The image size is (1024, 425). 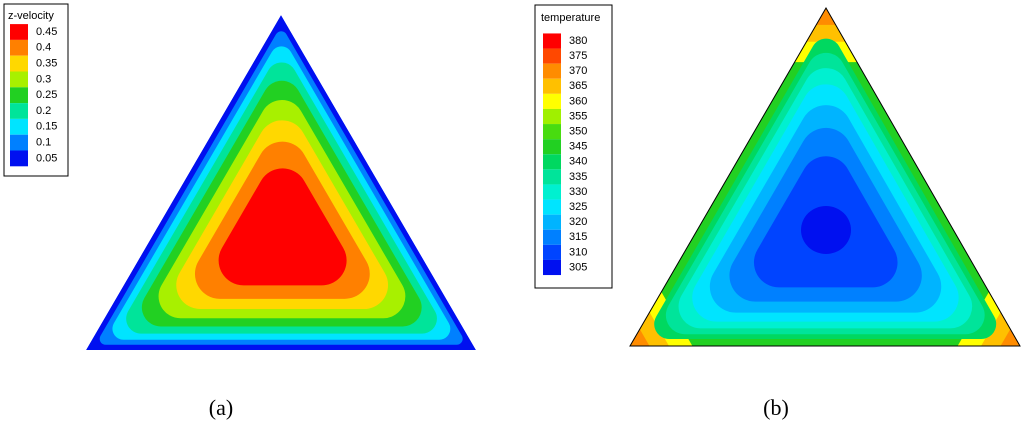 What do you see at coordinates (578, 41) in the screenshot?
I see `legend-label: 380` at bounding box center [578, 41].